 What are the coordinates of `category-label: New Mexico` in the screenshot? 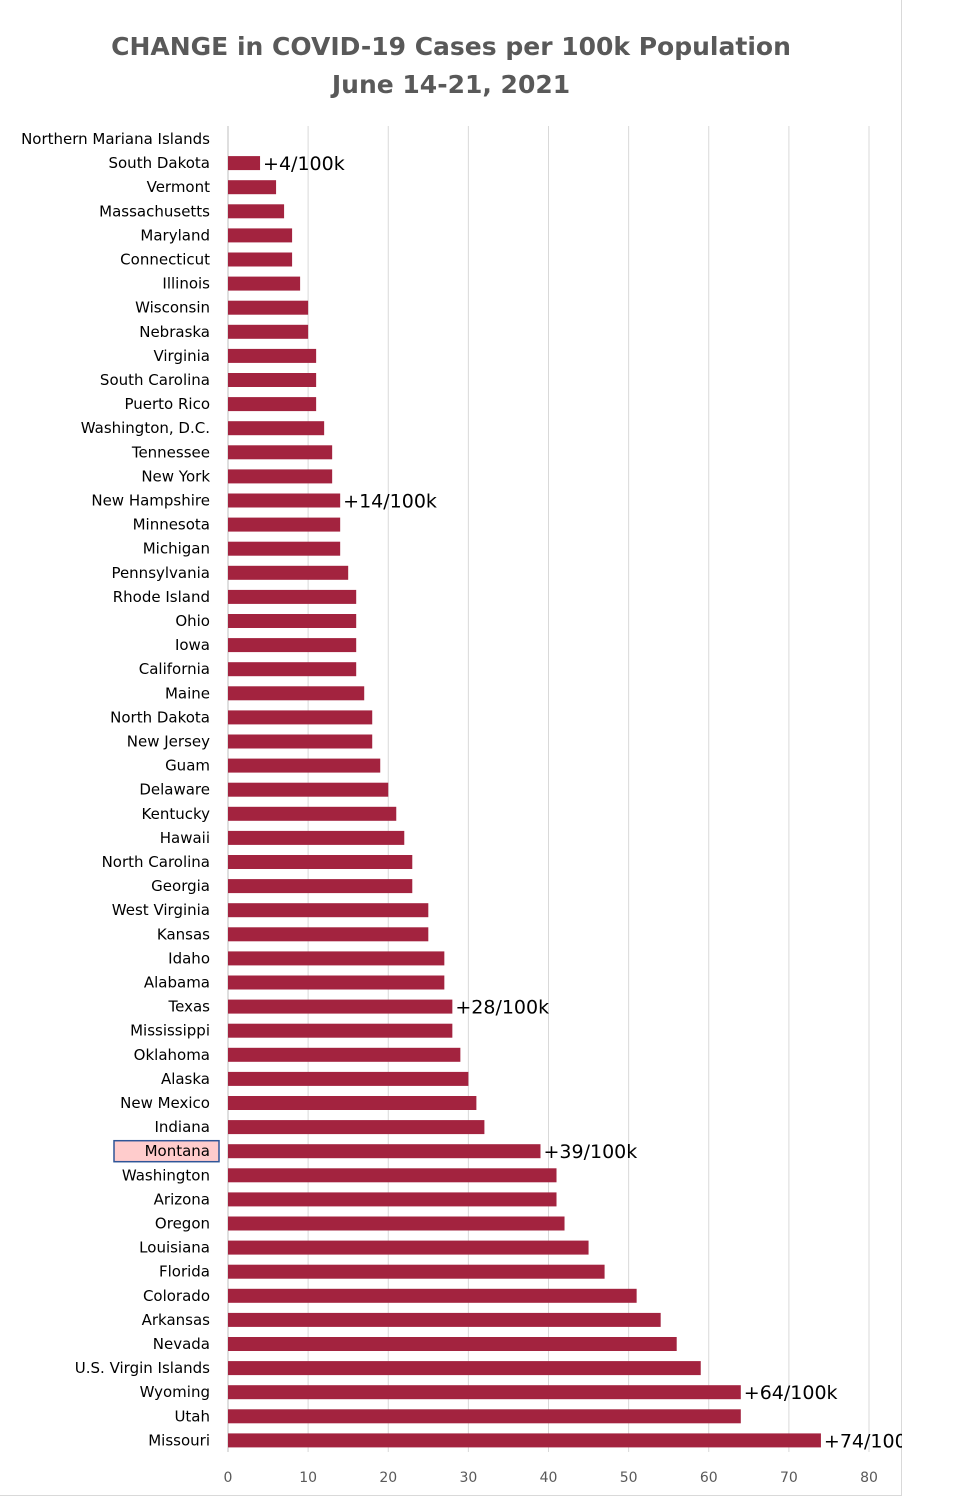 It's located at (165, 1103).